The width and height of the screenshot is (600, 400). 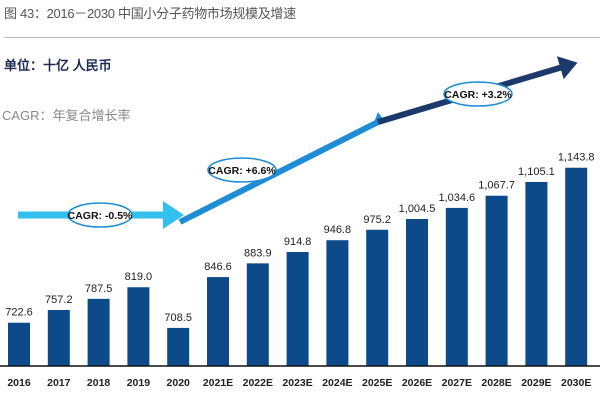 What do you see at coordinates (417, 383) in the screenshot?
I see `x-tick-label: 2026E` at bounding box center [417, 383].